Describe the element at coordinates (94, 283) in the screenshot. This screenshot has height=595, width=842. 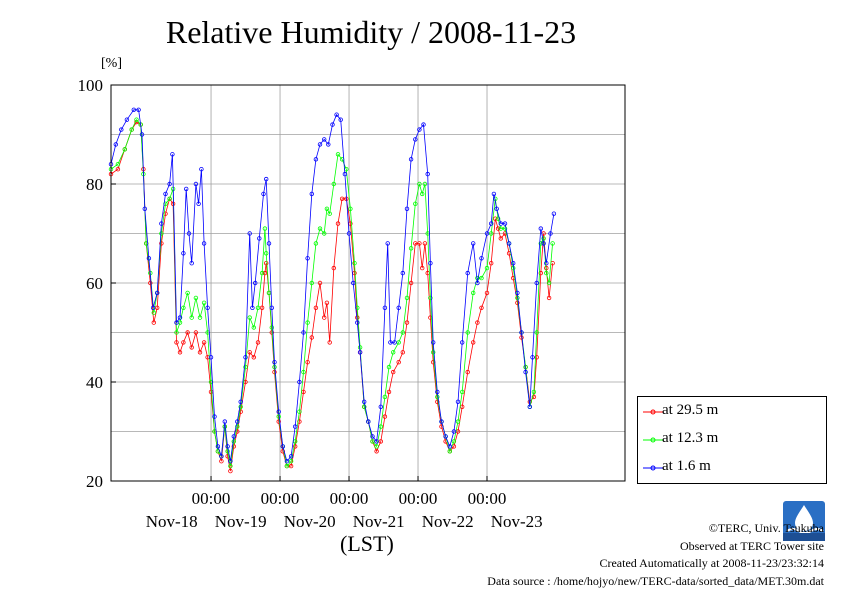
I see `y-tick-label: 60` at that location.